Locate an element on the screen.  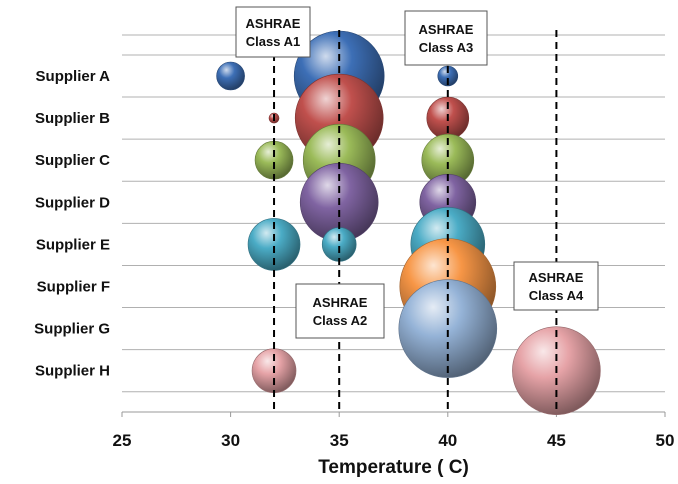
category-label: Supplier D is located at coordinates (72, 202).